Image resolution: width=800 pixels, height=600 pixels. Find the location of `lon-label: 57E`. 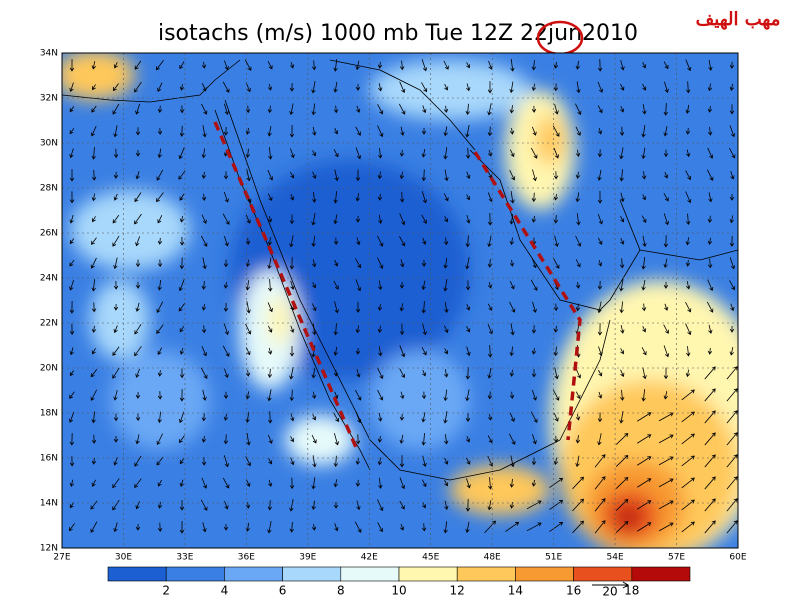

lon-label: 57E is located at coordinates (676, 558).